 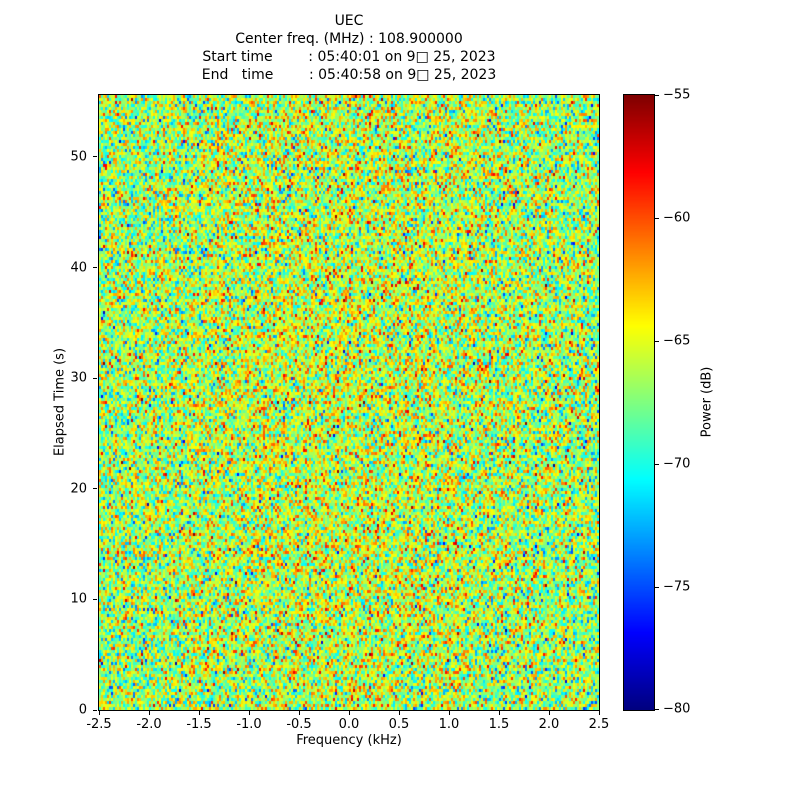 I want to click on colorbar-tick-label: −65, so click(x=677, y=341).